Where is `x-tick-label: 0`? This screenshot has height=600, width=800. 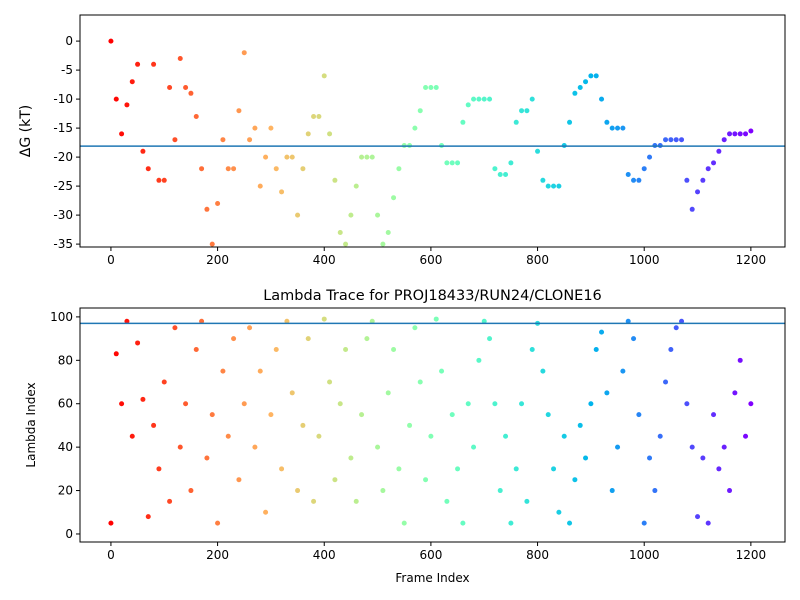
x-tick-label: 0 is located at coordinates (111, 555).